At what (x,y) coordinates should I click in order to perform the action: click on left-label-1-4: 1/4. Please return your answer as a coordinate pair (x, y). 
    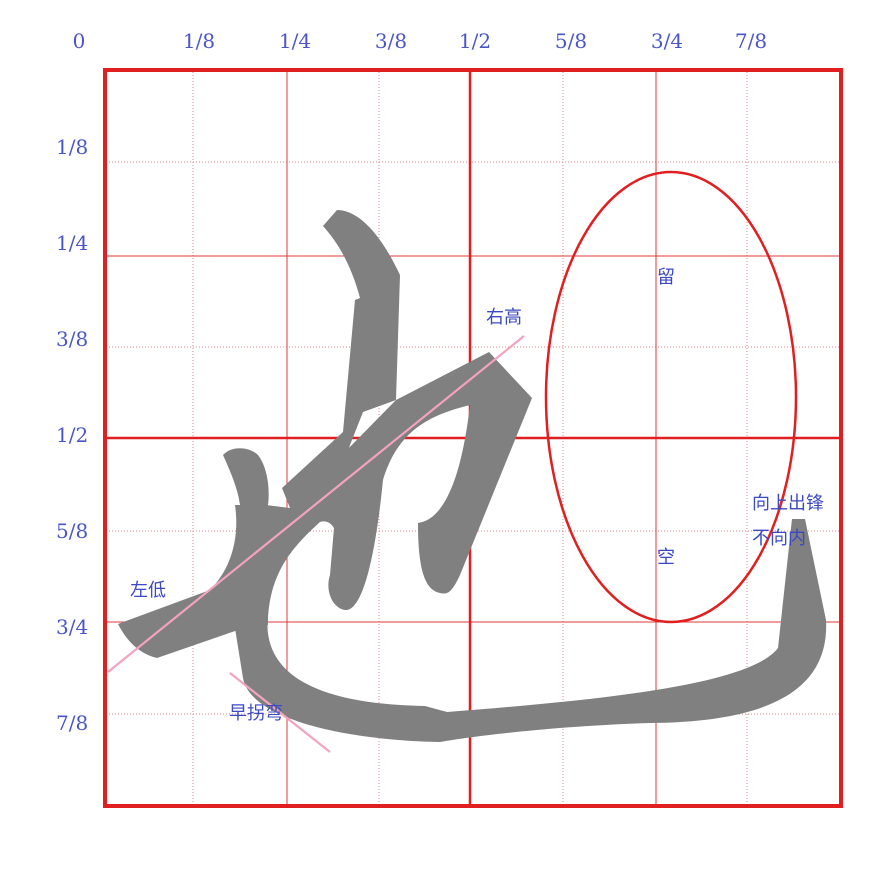
    Looking at the image, I should click on (72, 243).